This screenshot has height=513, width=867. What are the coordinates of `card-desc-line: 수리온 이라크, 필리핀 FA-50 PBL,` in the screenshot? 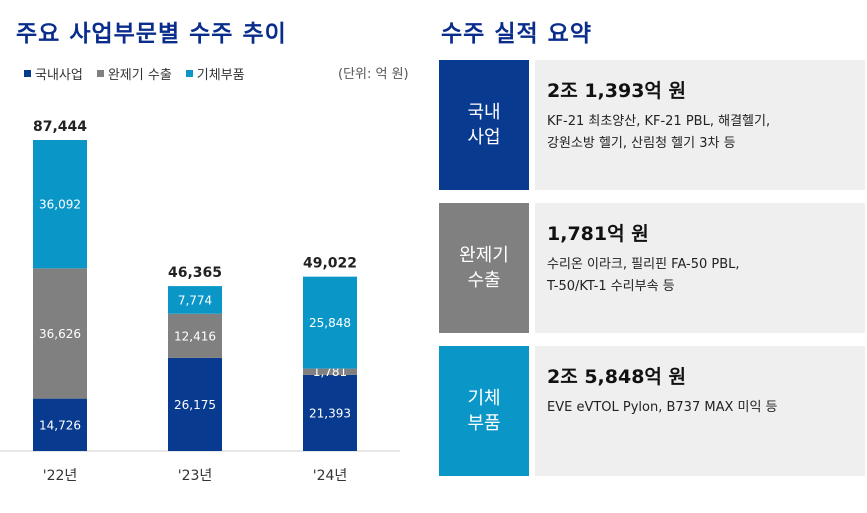 It's located at (643, 264).